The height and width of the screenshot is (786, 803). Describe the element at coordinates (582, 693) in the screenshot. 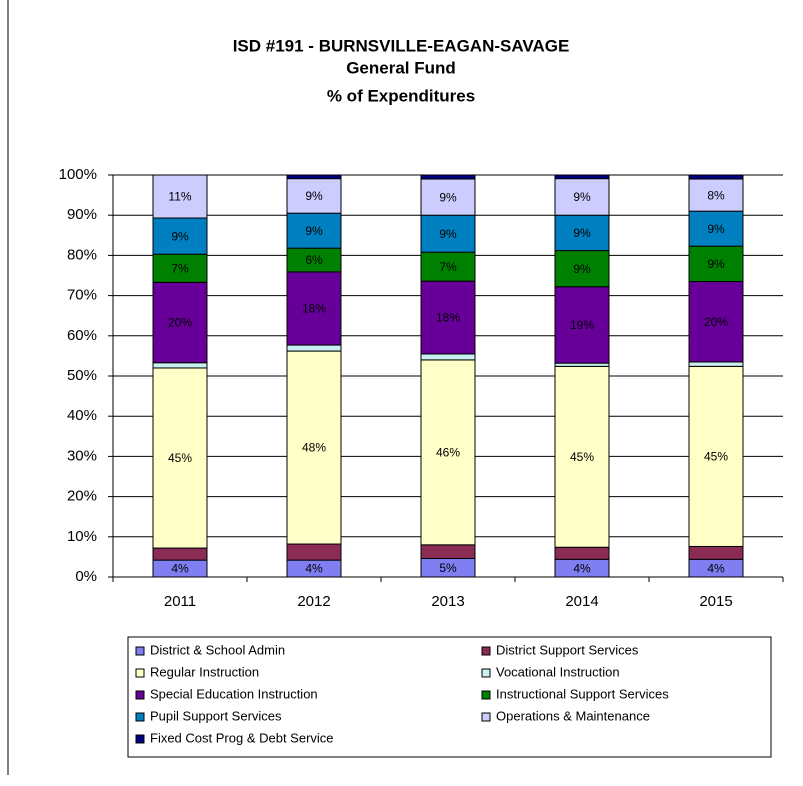

I see `legend-label: Instructional Support Services` at that location.